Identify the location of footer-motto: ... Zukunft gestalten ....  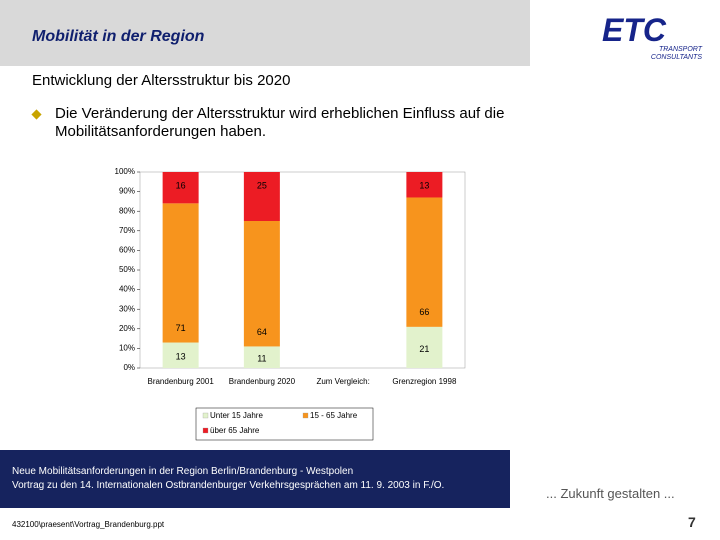
(610, 493).